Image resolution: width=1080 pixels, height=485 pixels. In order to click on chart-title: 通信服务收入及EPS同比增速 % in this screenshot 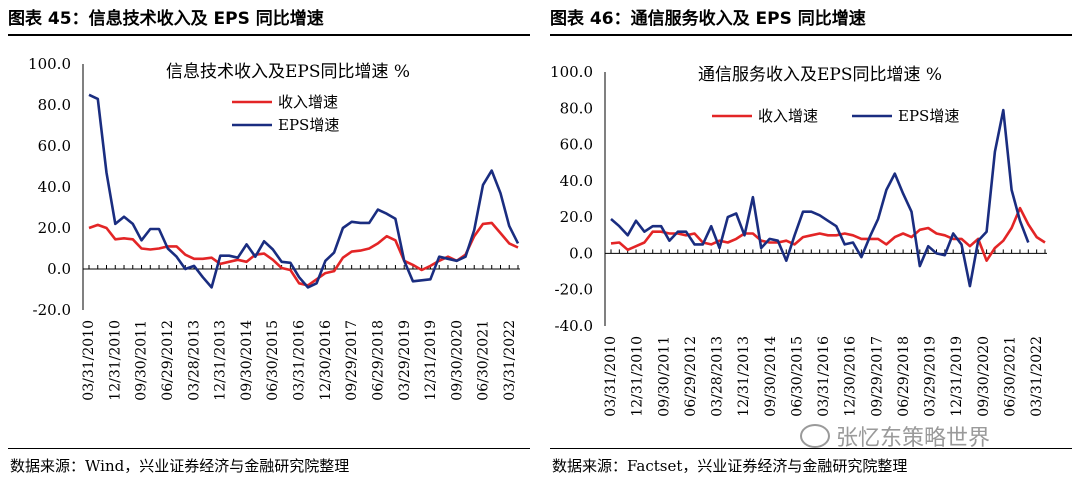, I will do `click(820, 75)`.